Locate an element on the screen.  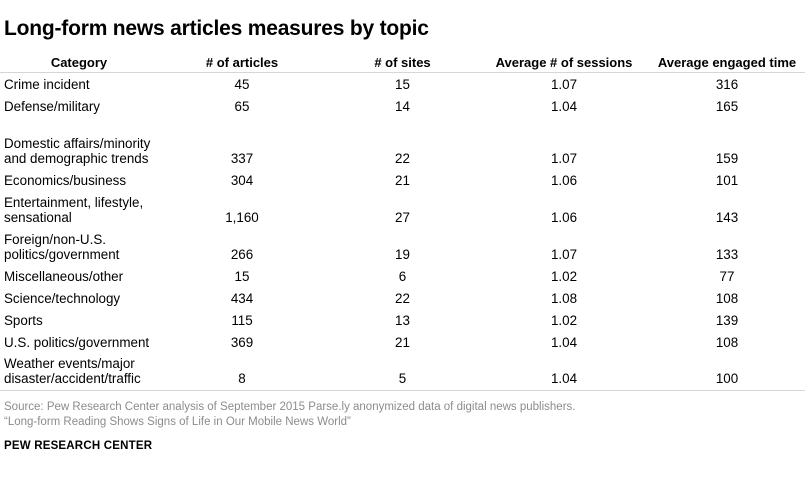
row-articles: 369 is located at coordinates (242, 342).